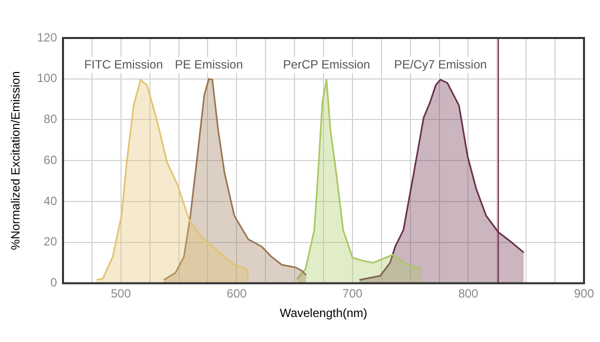 This screenshot has width=600, height=342. What do you see at coordinates (51, 119) in the screenshot?
I see `y-tick-label: 80` at bounding box center [51, 119].